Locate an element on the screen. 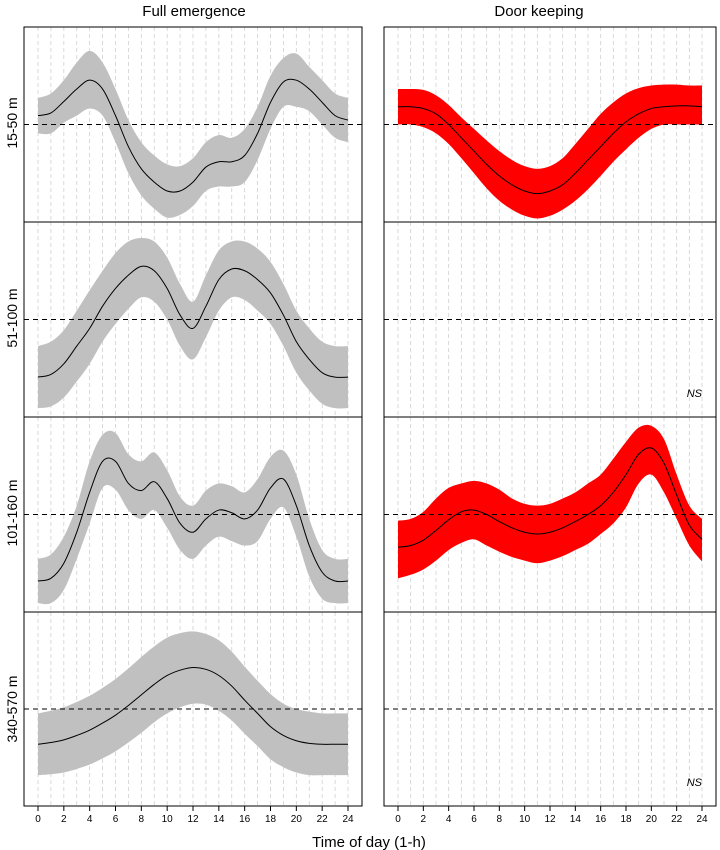  panel-full-emergence-15-50-m is located at coordinates (193, 124).